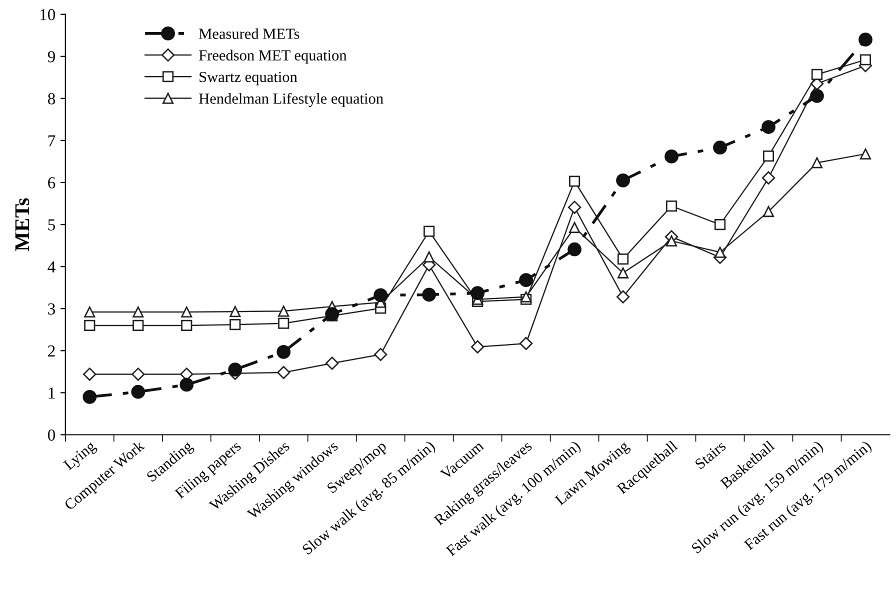 The height and width of the screenshot is (598, 896). What do you see at coordinates (273, 57) in the screenshot?
I see `legend-label: Freedson MET equation` at bounding box center [273, 57].